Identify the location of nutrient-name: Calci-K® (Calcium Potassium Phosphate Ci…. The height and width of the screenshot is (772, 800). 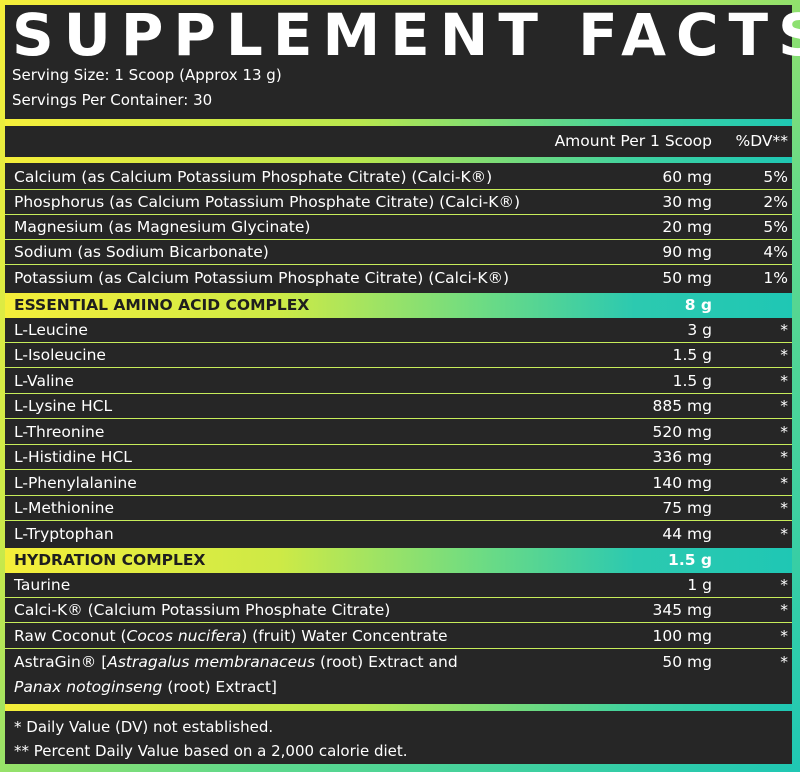
(202, 610).